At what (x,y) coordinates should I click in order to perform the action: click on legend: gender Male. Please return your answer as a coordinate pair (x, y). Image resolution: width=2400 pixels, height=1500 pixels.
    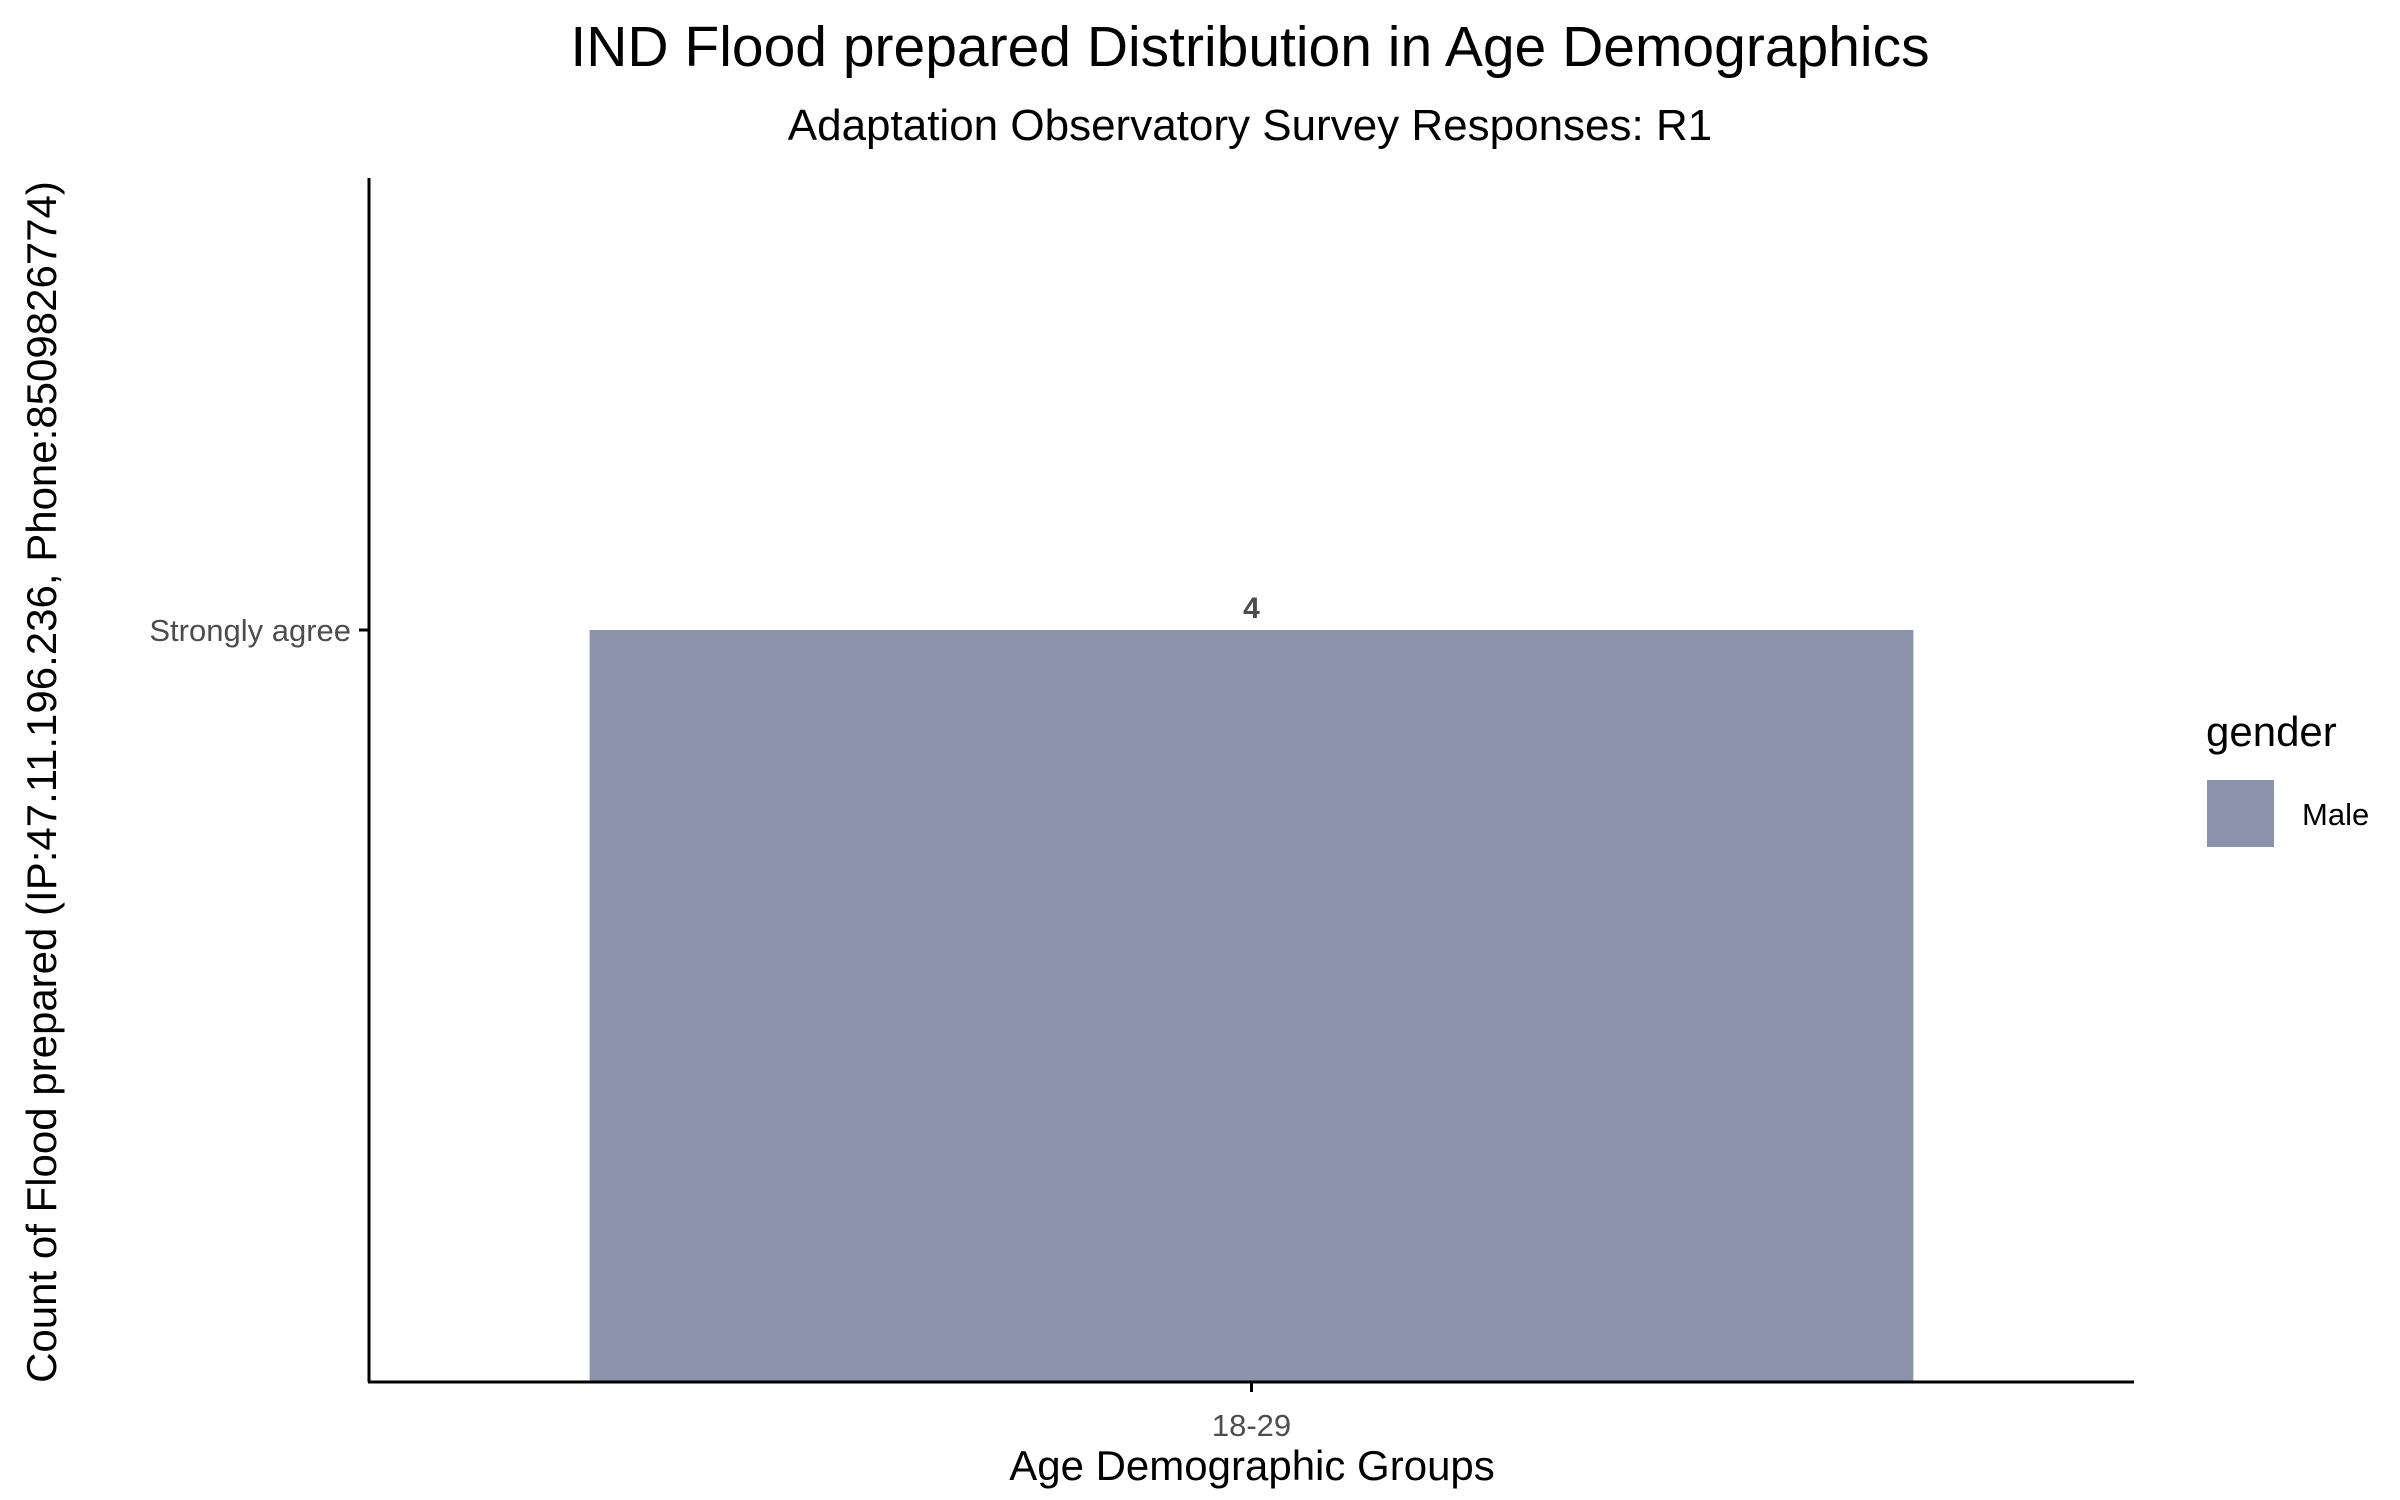
    Looking at the image, I should click on (2287, 777).